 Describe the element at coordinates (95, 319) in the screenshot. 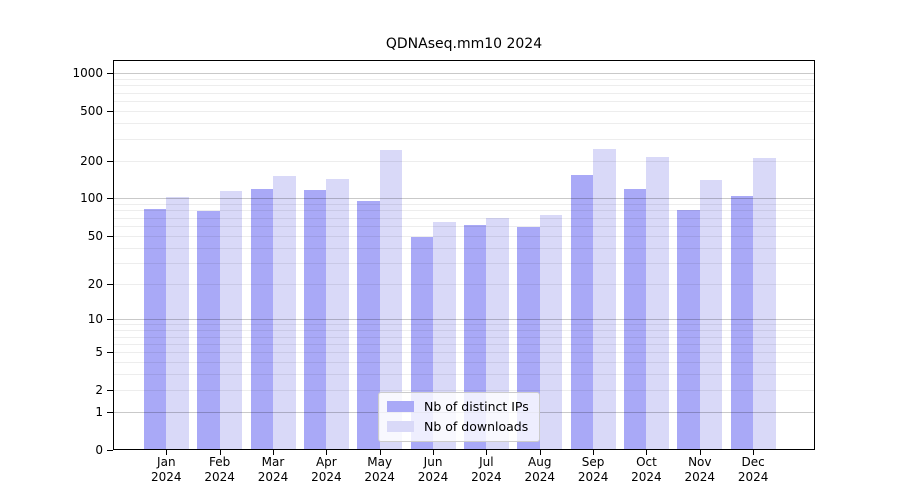

I see `y-tick-label: 10` at that location.